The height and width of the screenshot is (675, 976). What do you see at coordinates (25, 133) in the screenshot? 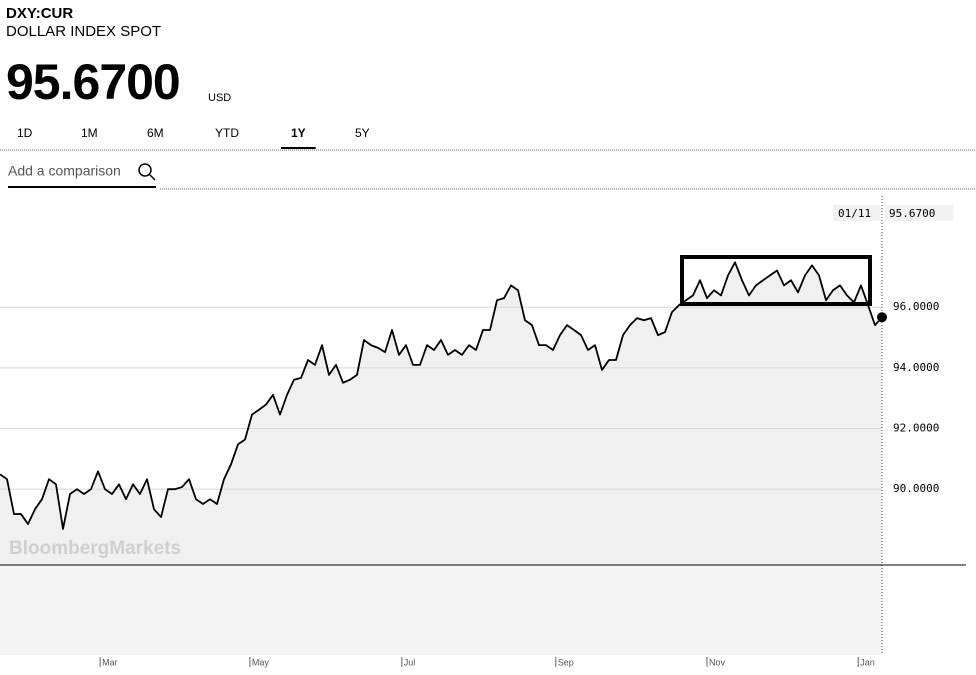
I see `tab: 1D` at bounding box center [25, 133].